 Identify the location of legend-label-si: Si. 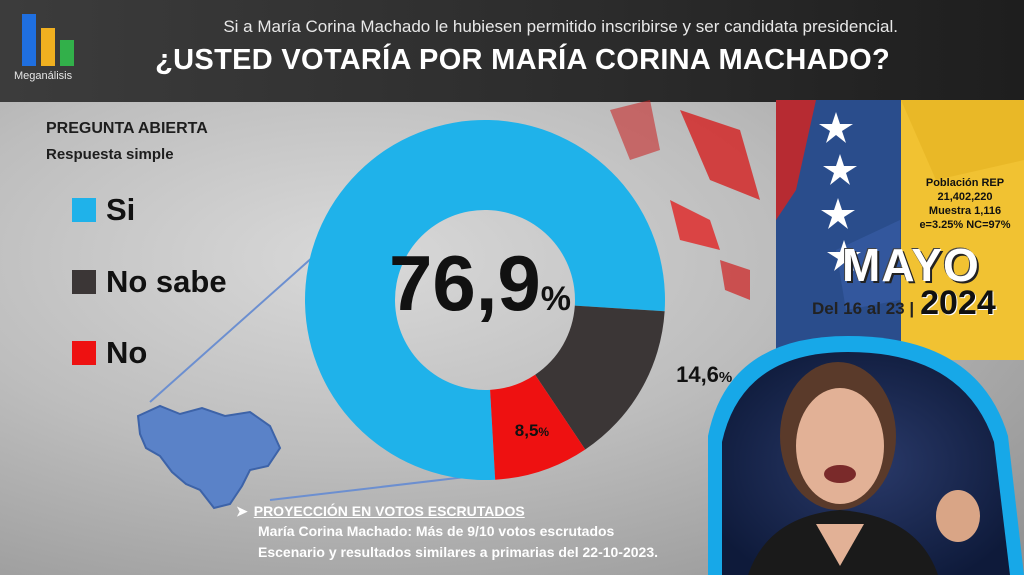
(121, 209).